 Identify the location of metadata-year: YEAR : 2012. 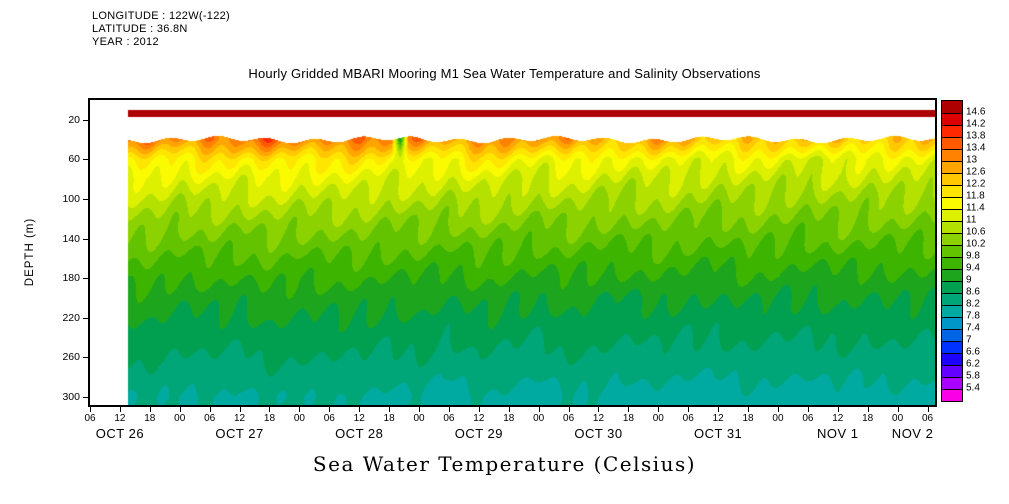
(125, 42).